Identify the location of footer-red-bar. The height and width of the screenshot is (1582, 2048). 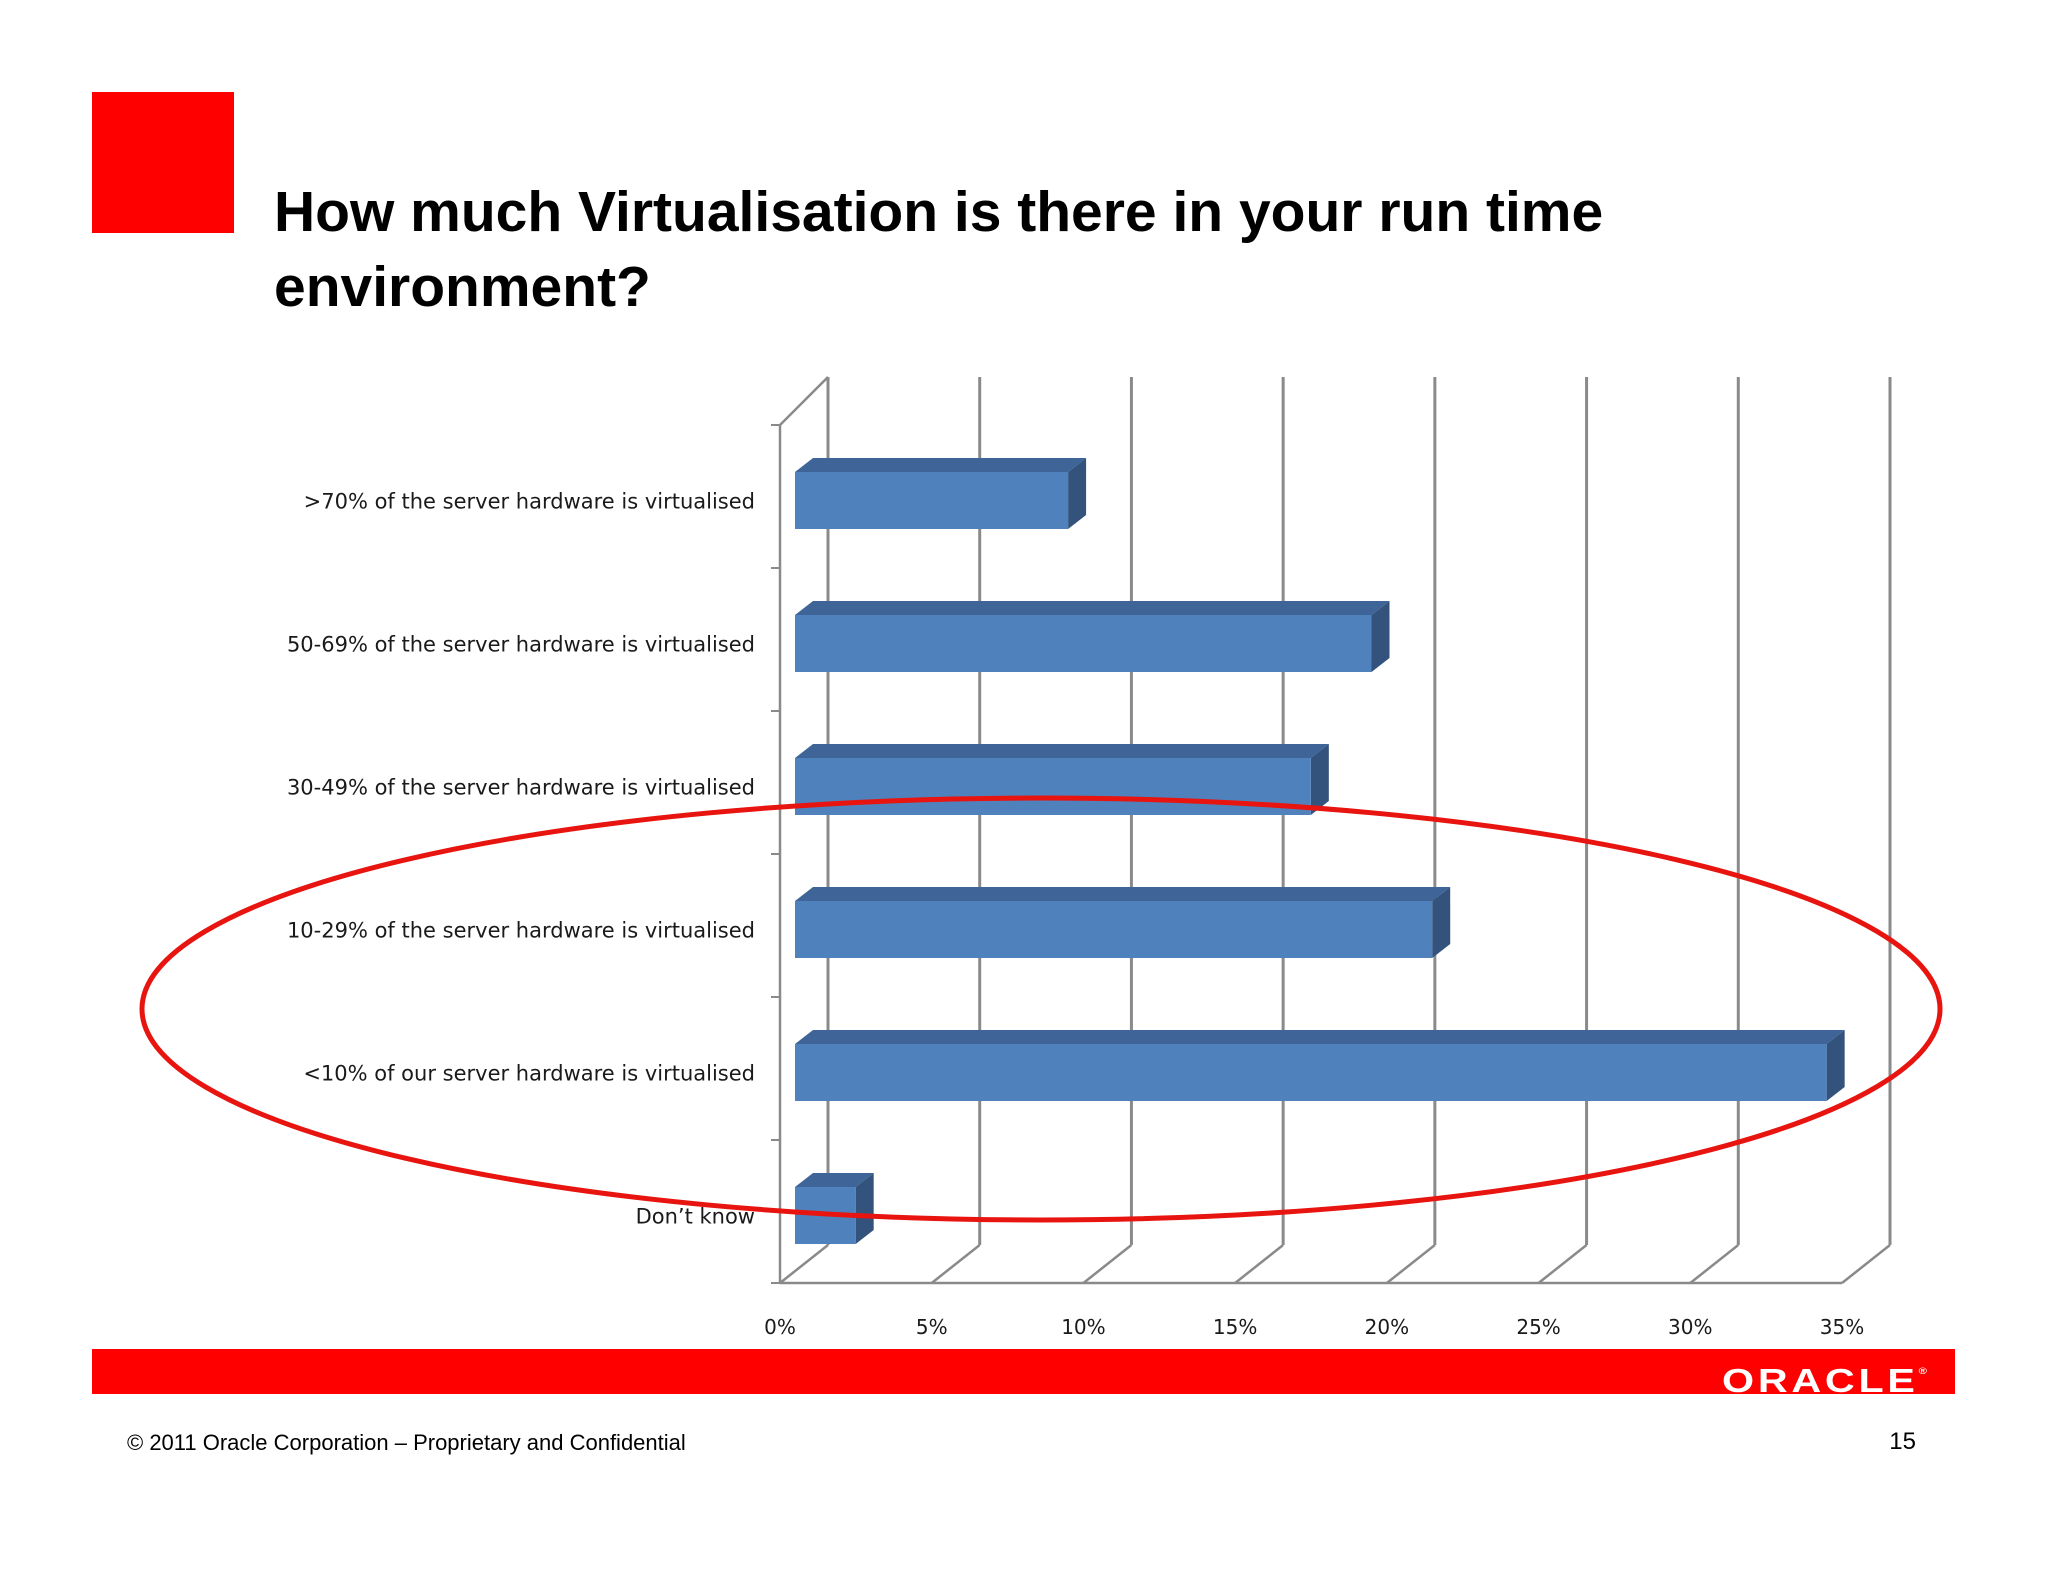
(1023, 1371).